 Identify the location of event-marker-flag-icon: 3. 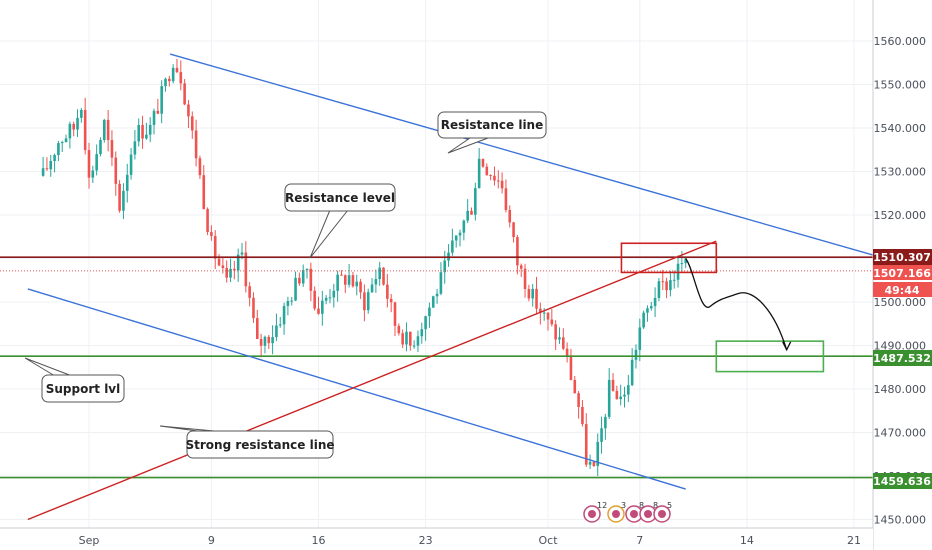
(616, 512).